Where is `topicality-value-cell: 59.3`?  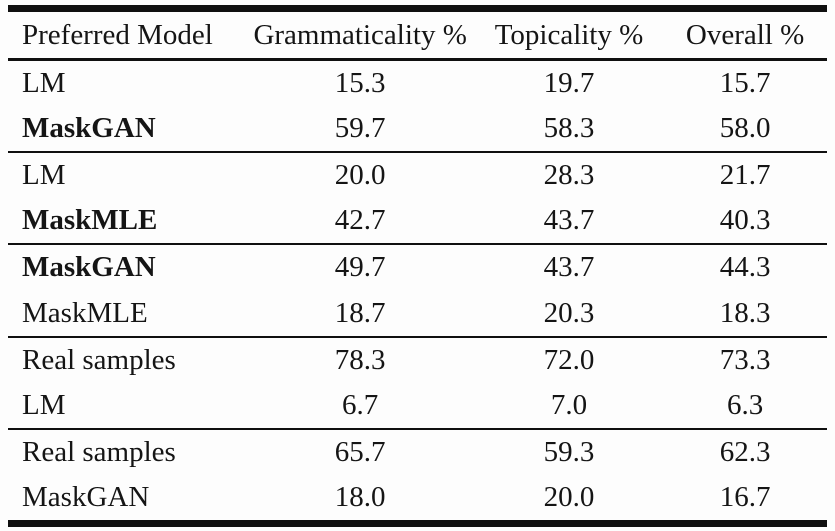 topicality-value-cell: 59.3 is located at coordinates (569, 451).